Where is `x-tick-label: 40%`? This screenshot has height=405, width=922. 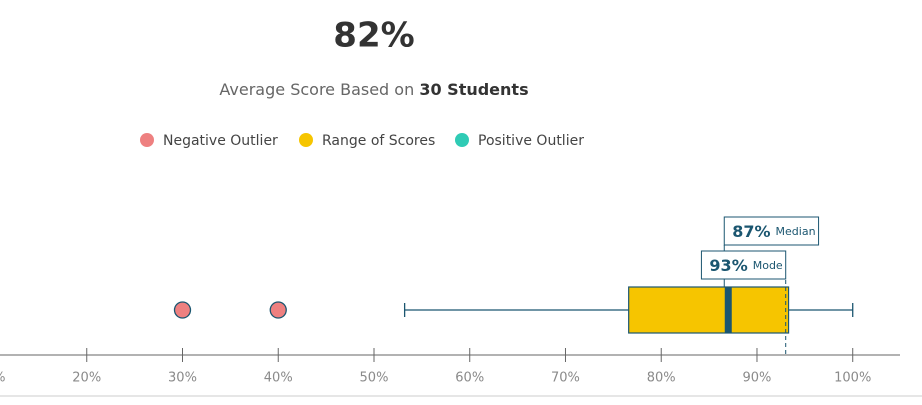 x-tick-label: 40% is located at coordinates (278, 378).